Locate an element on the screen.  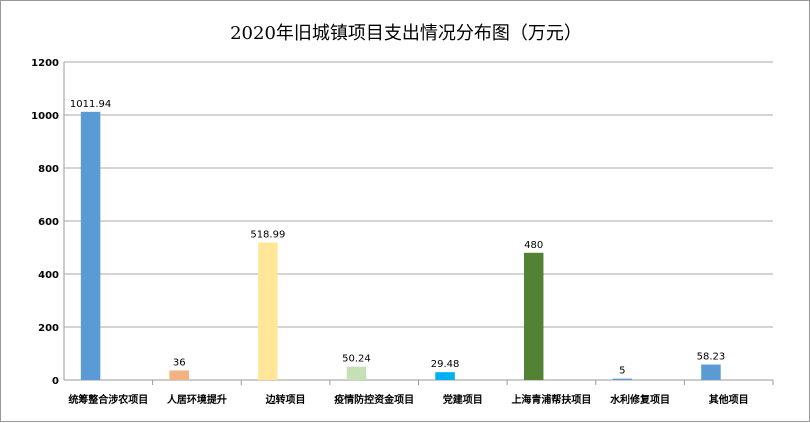
y-tick-label: 1000 is located at coordinates (45, 116).